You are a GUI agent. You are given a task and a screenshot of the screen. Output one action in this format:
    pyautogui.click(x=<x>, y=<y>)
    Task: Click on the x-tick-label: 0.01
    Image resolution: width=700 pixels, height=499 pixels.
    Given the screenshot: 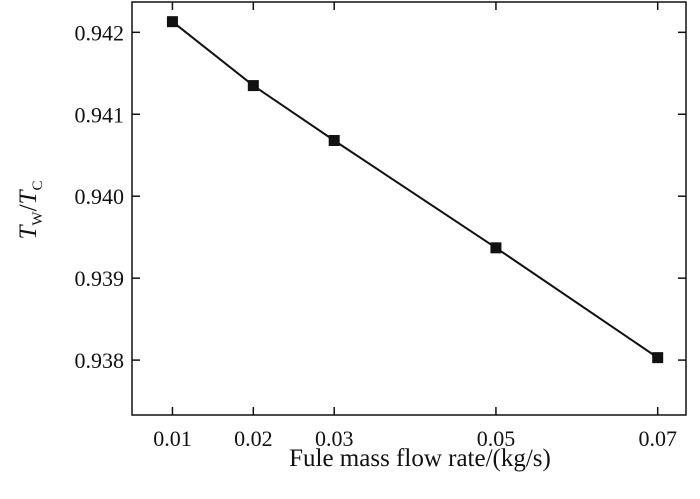 What is the action you would take?
    pyautogui.click(x=172, y=438)
    